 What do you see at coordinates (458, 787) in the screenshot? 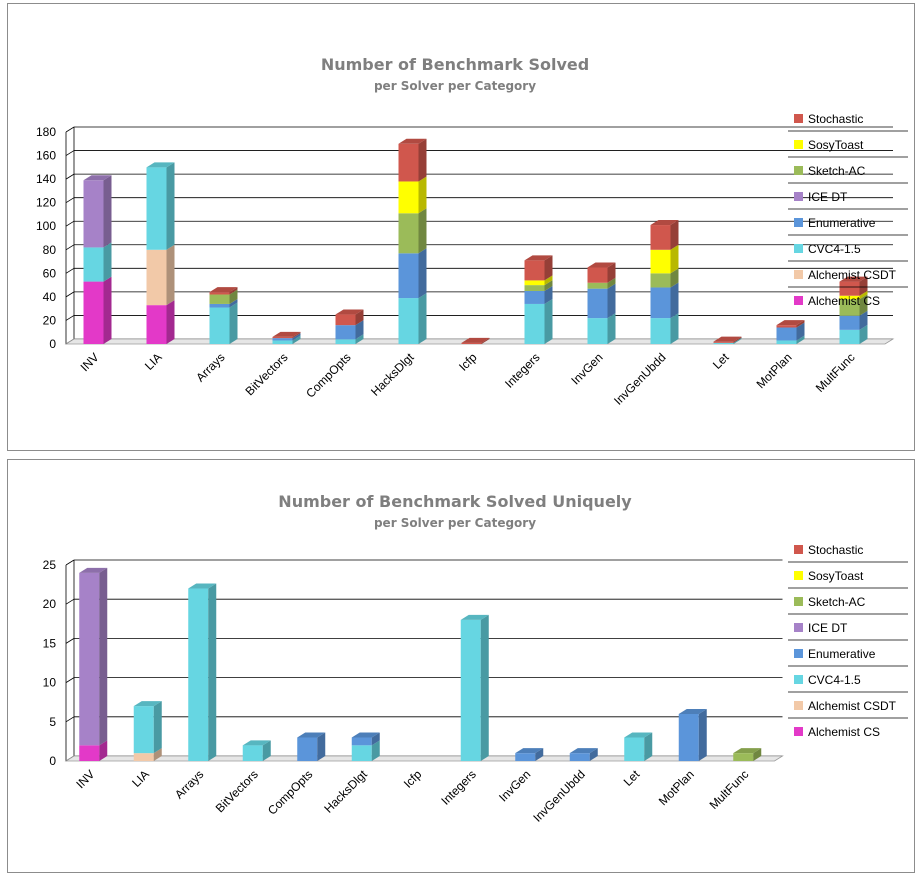
I see `x-tick-label: Integers` at bounding box center [458, 787].